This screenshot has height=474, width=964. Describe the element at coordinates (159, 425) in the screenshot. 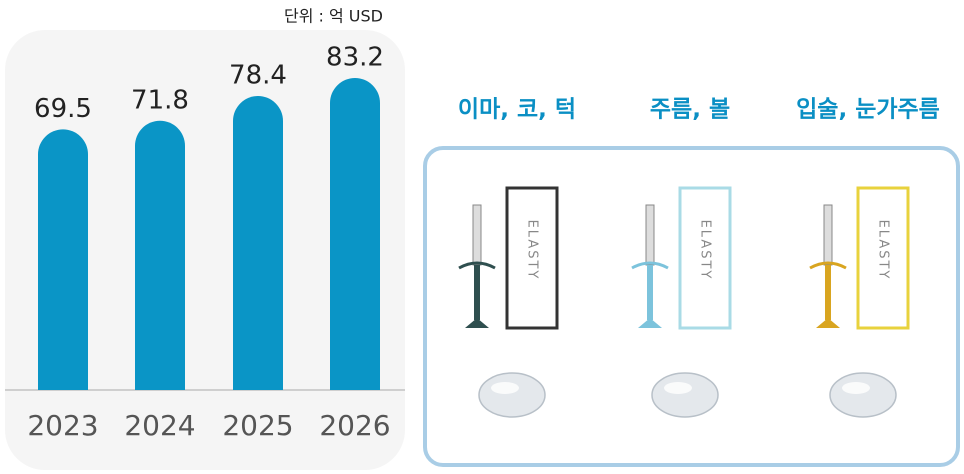

I see `x-tick-label: 2024` at that location.